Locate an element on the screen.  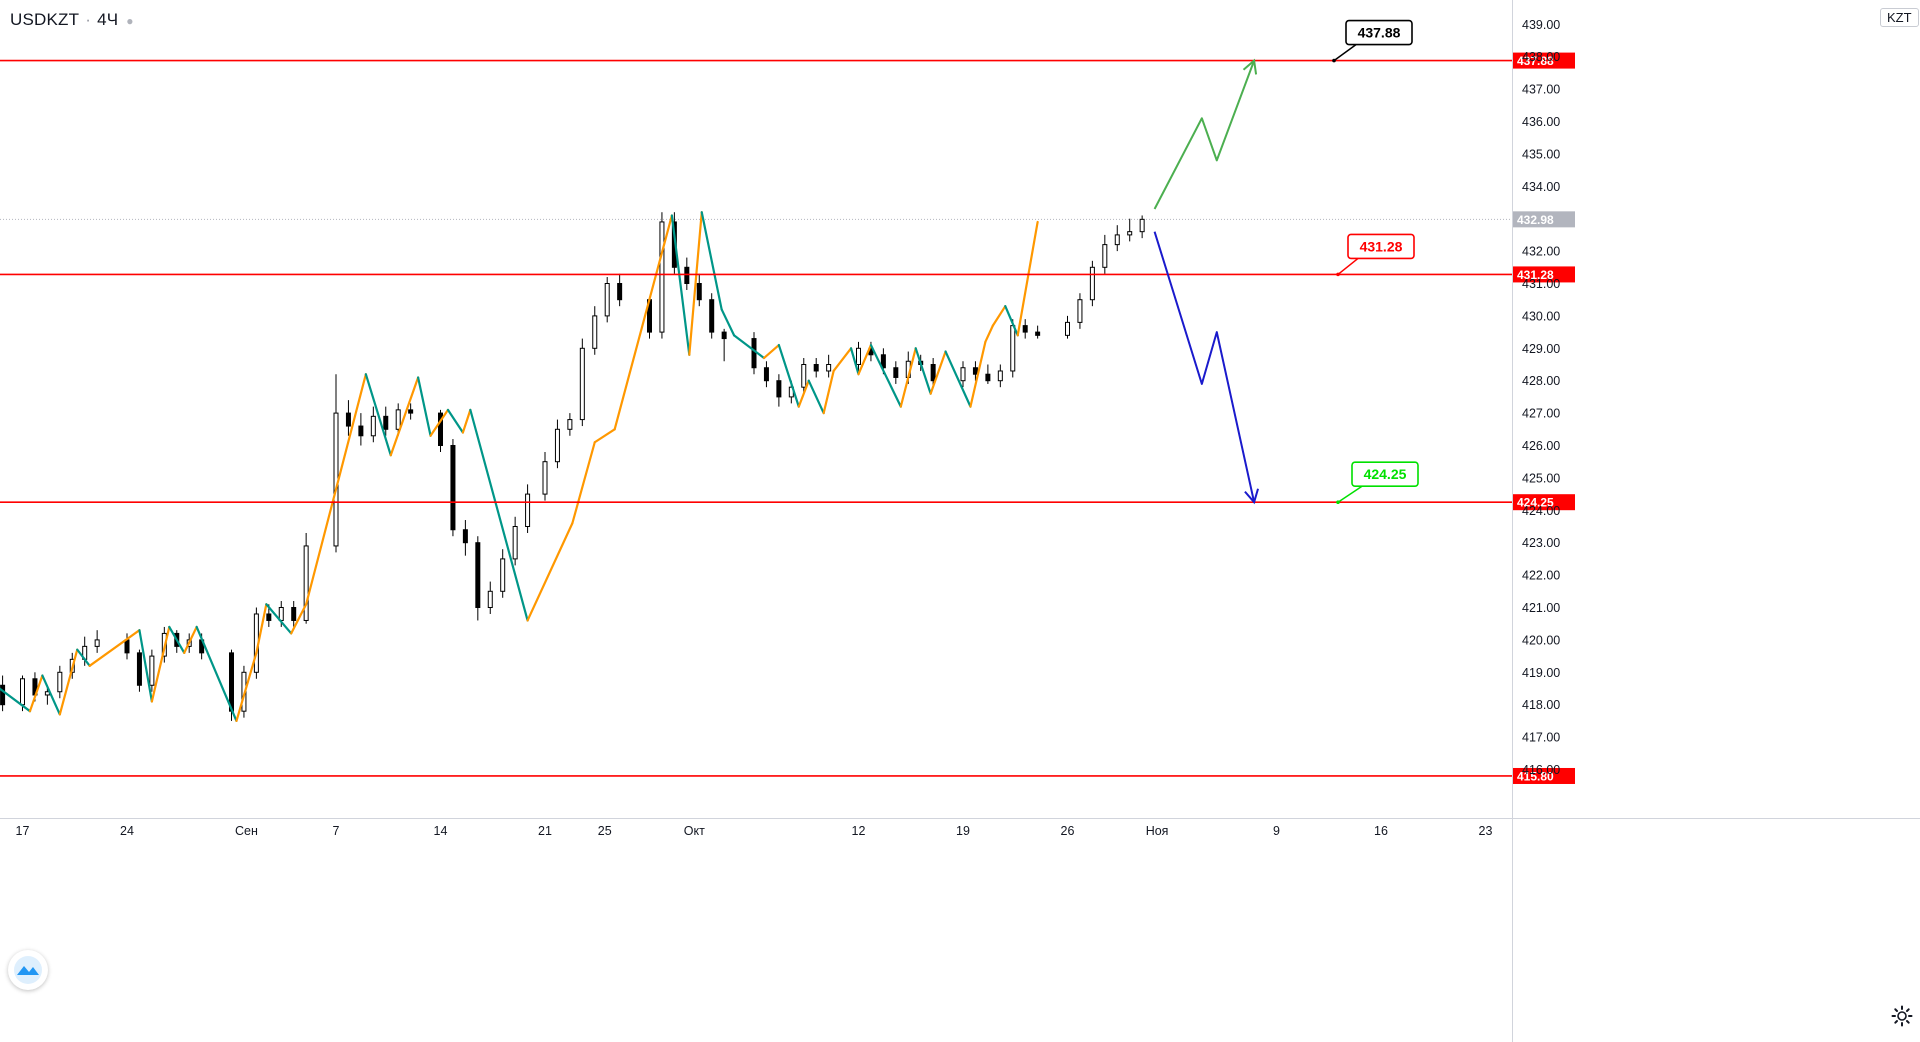
callout-leader is located at coordinates (1350, 494).